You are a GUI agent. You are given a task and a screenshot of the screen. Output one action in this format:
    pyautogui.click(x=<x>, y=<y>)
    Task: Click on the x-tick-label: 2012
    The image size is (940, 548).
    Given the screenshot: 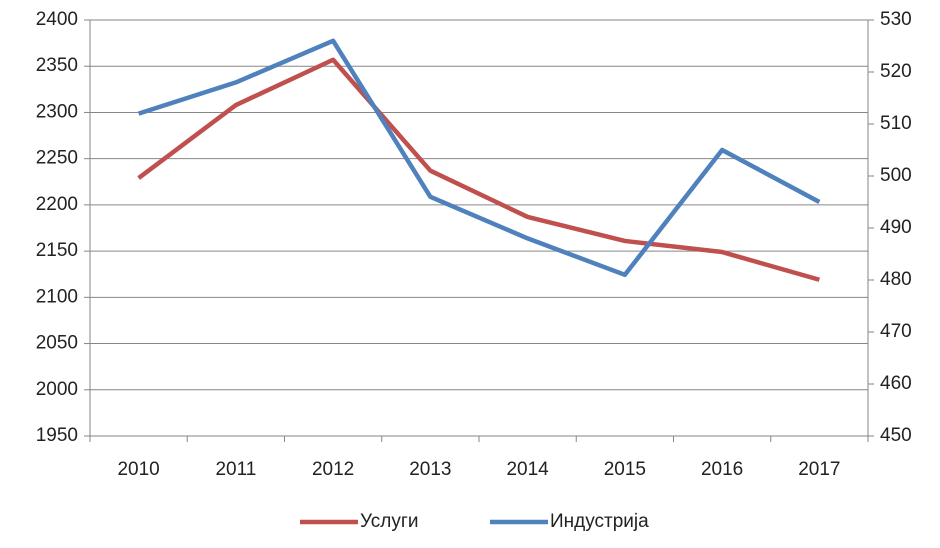 What is the action you would take?
    pyautogui.click(x=333, y=469)
    